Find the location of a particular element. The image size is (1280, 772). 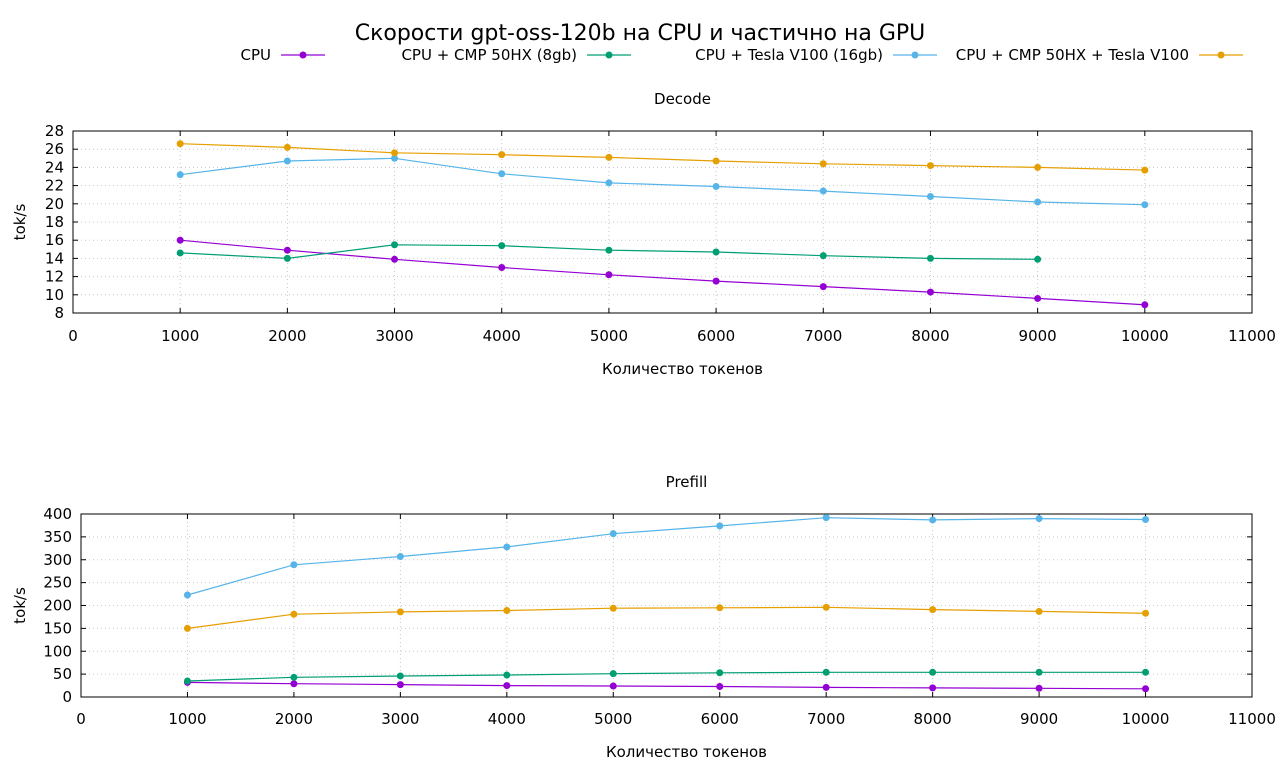

y-tick-label: 10 is located at coordinates (54, 295).